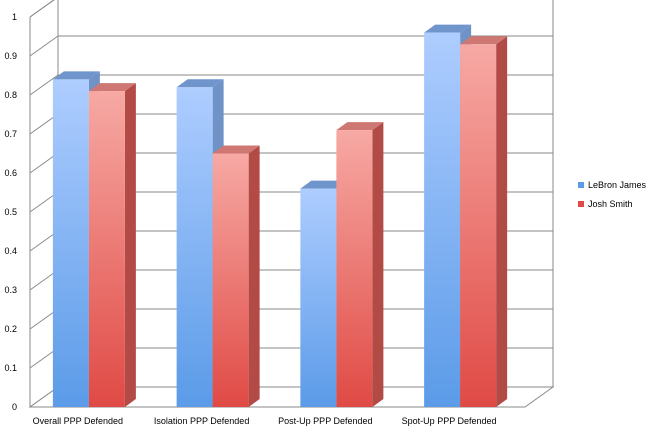  What do you see at coordinates (14, 17) in the screenshot?
I see `y-tick-label: 1` at bounding box center [14, 17].